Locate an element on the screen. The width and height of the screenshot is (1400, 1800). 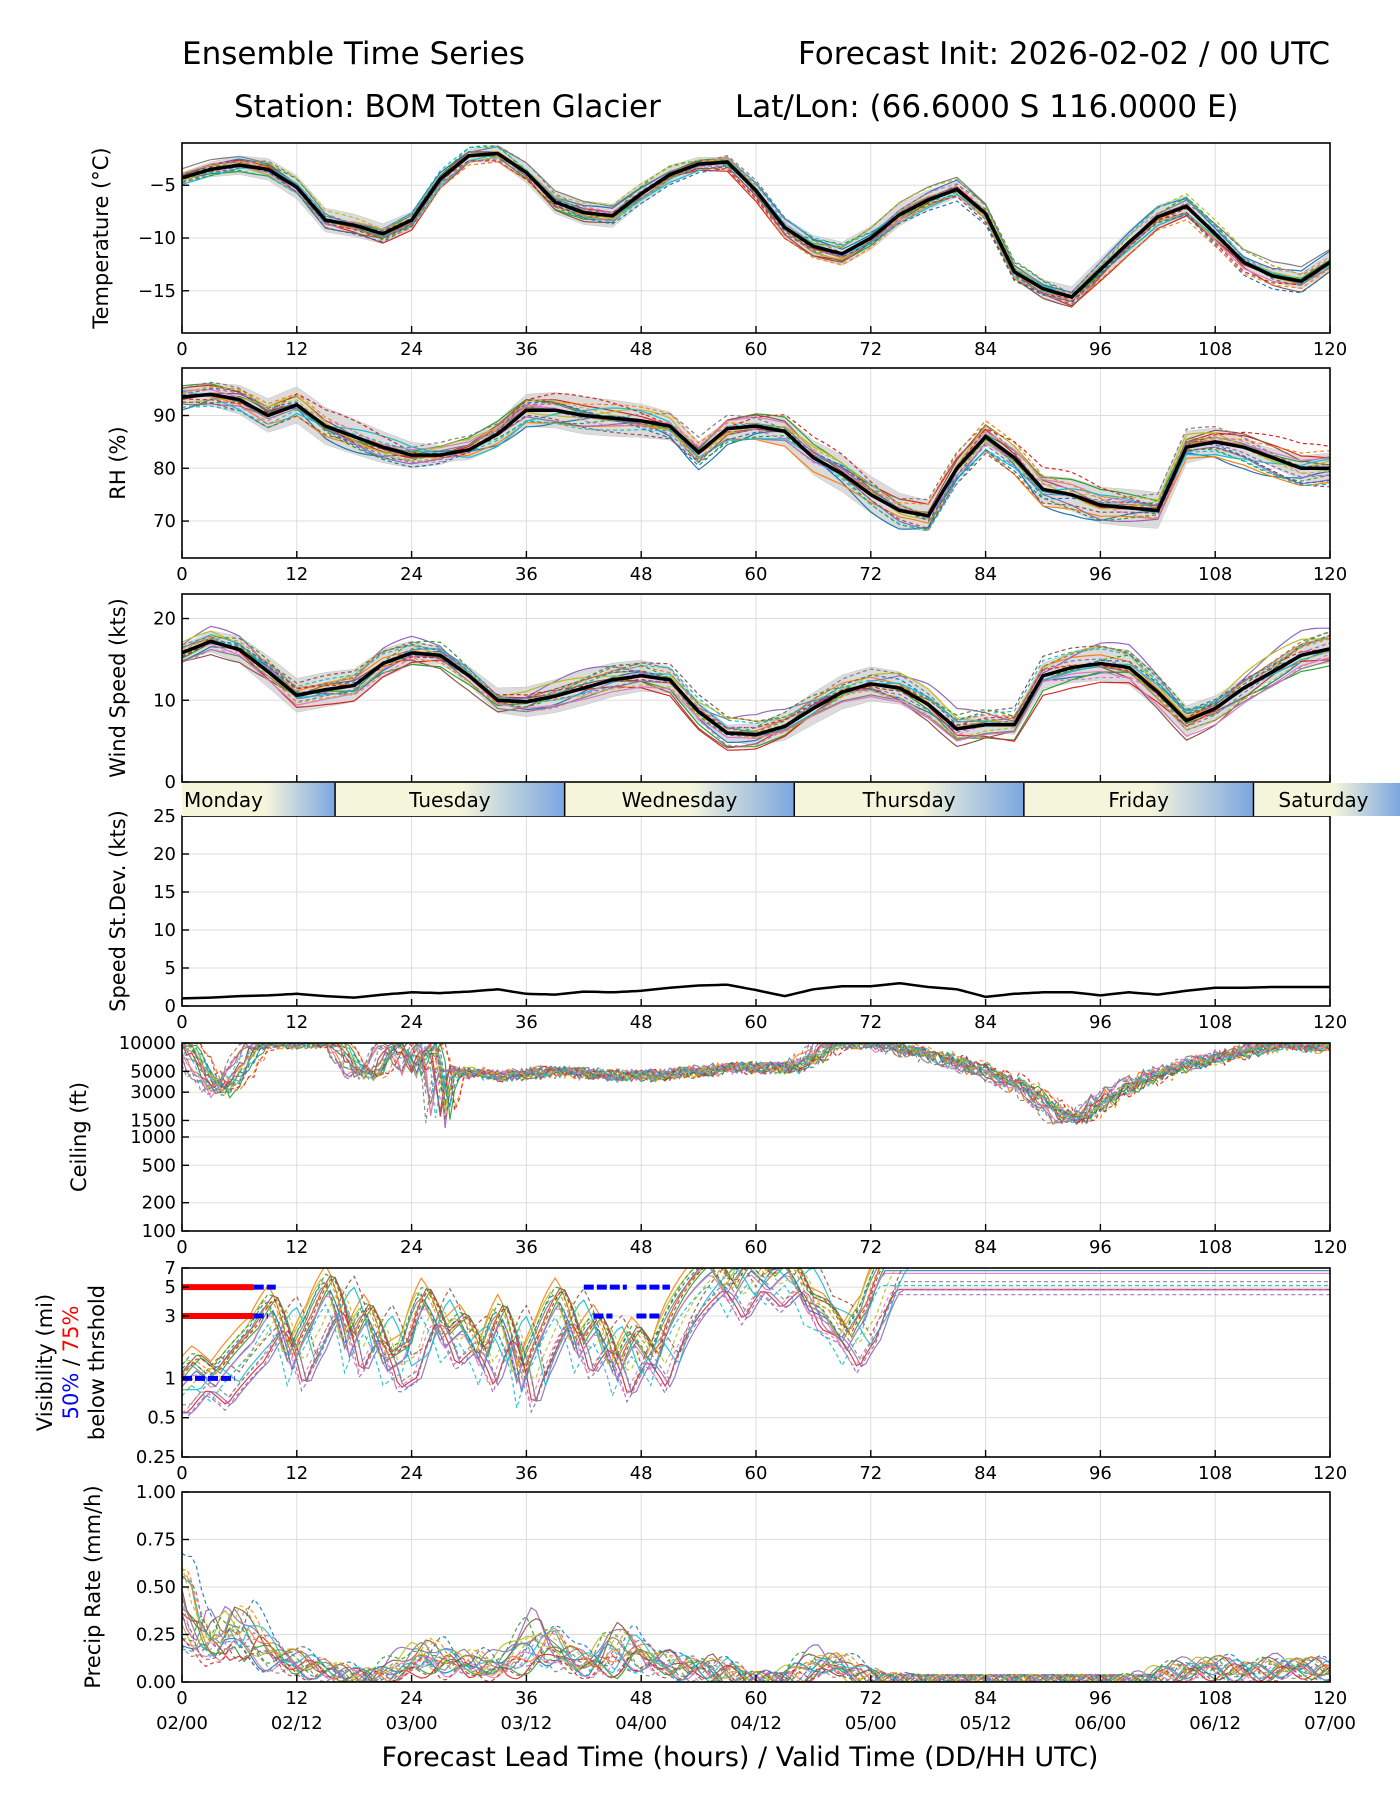
y-axis-label: Visibility (mi) is located at coordinates (45, 1362).